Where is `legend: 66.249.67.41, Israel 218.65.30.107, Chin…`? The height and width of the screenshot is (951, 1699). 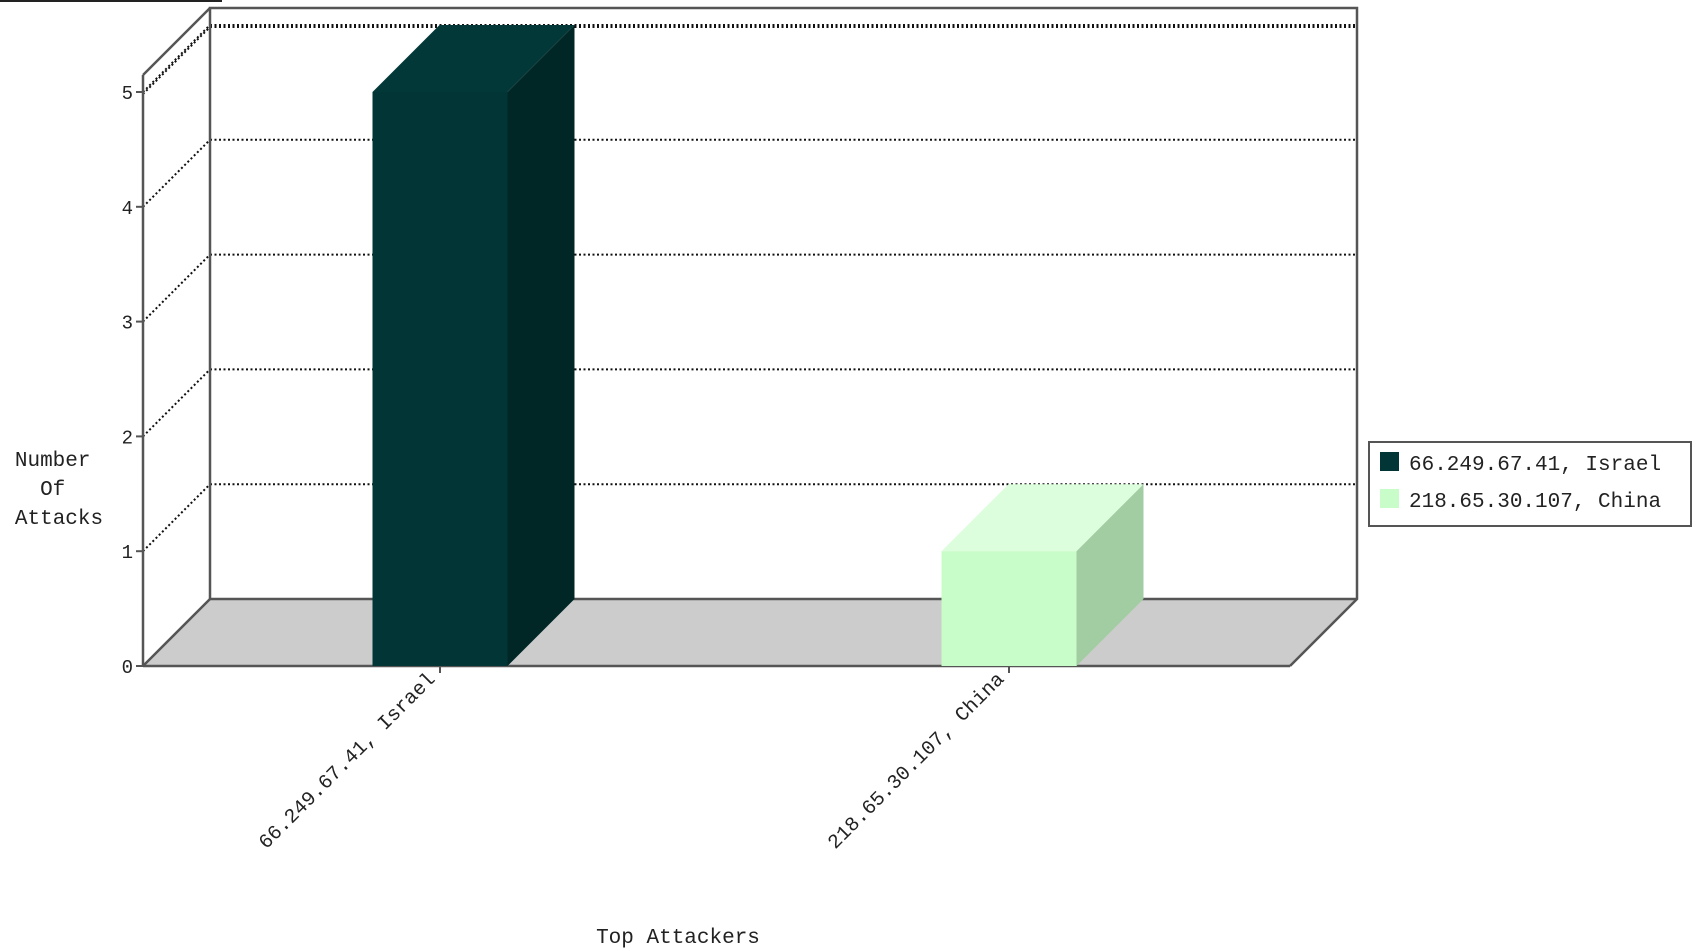 legend: 66.249.67.41, Israel 218.65.30.107, Chin… is located at coordinates (1530, 484).